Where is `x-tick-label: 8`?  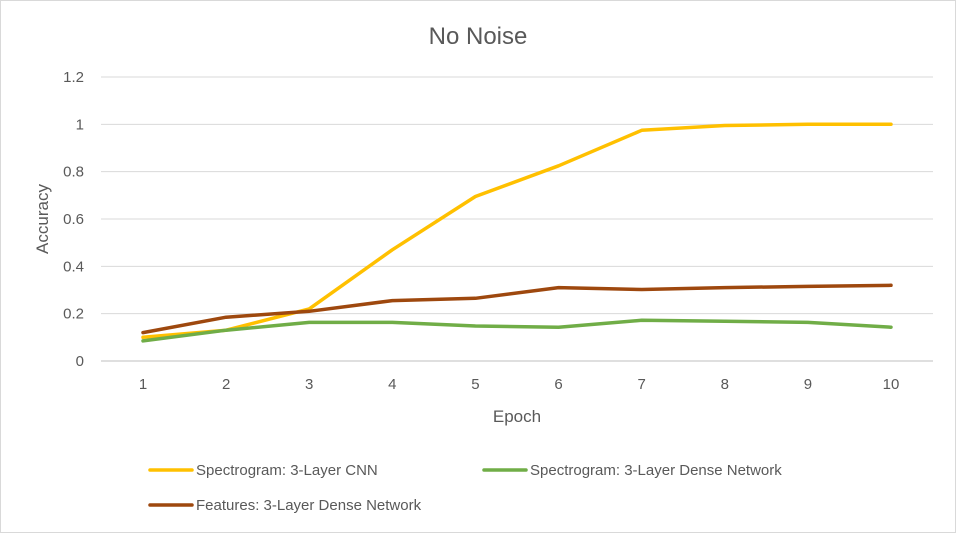
x-tick-label: 8 is located at coordinates (725, 384).